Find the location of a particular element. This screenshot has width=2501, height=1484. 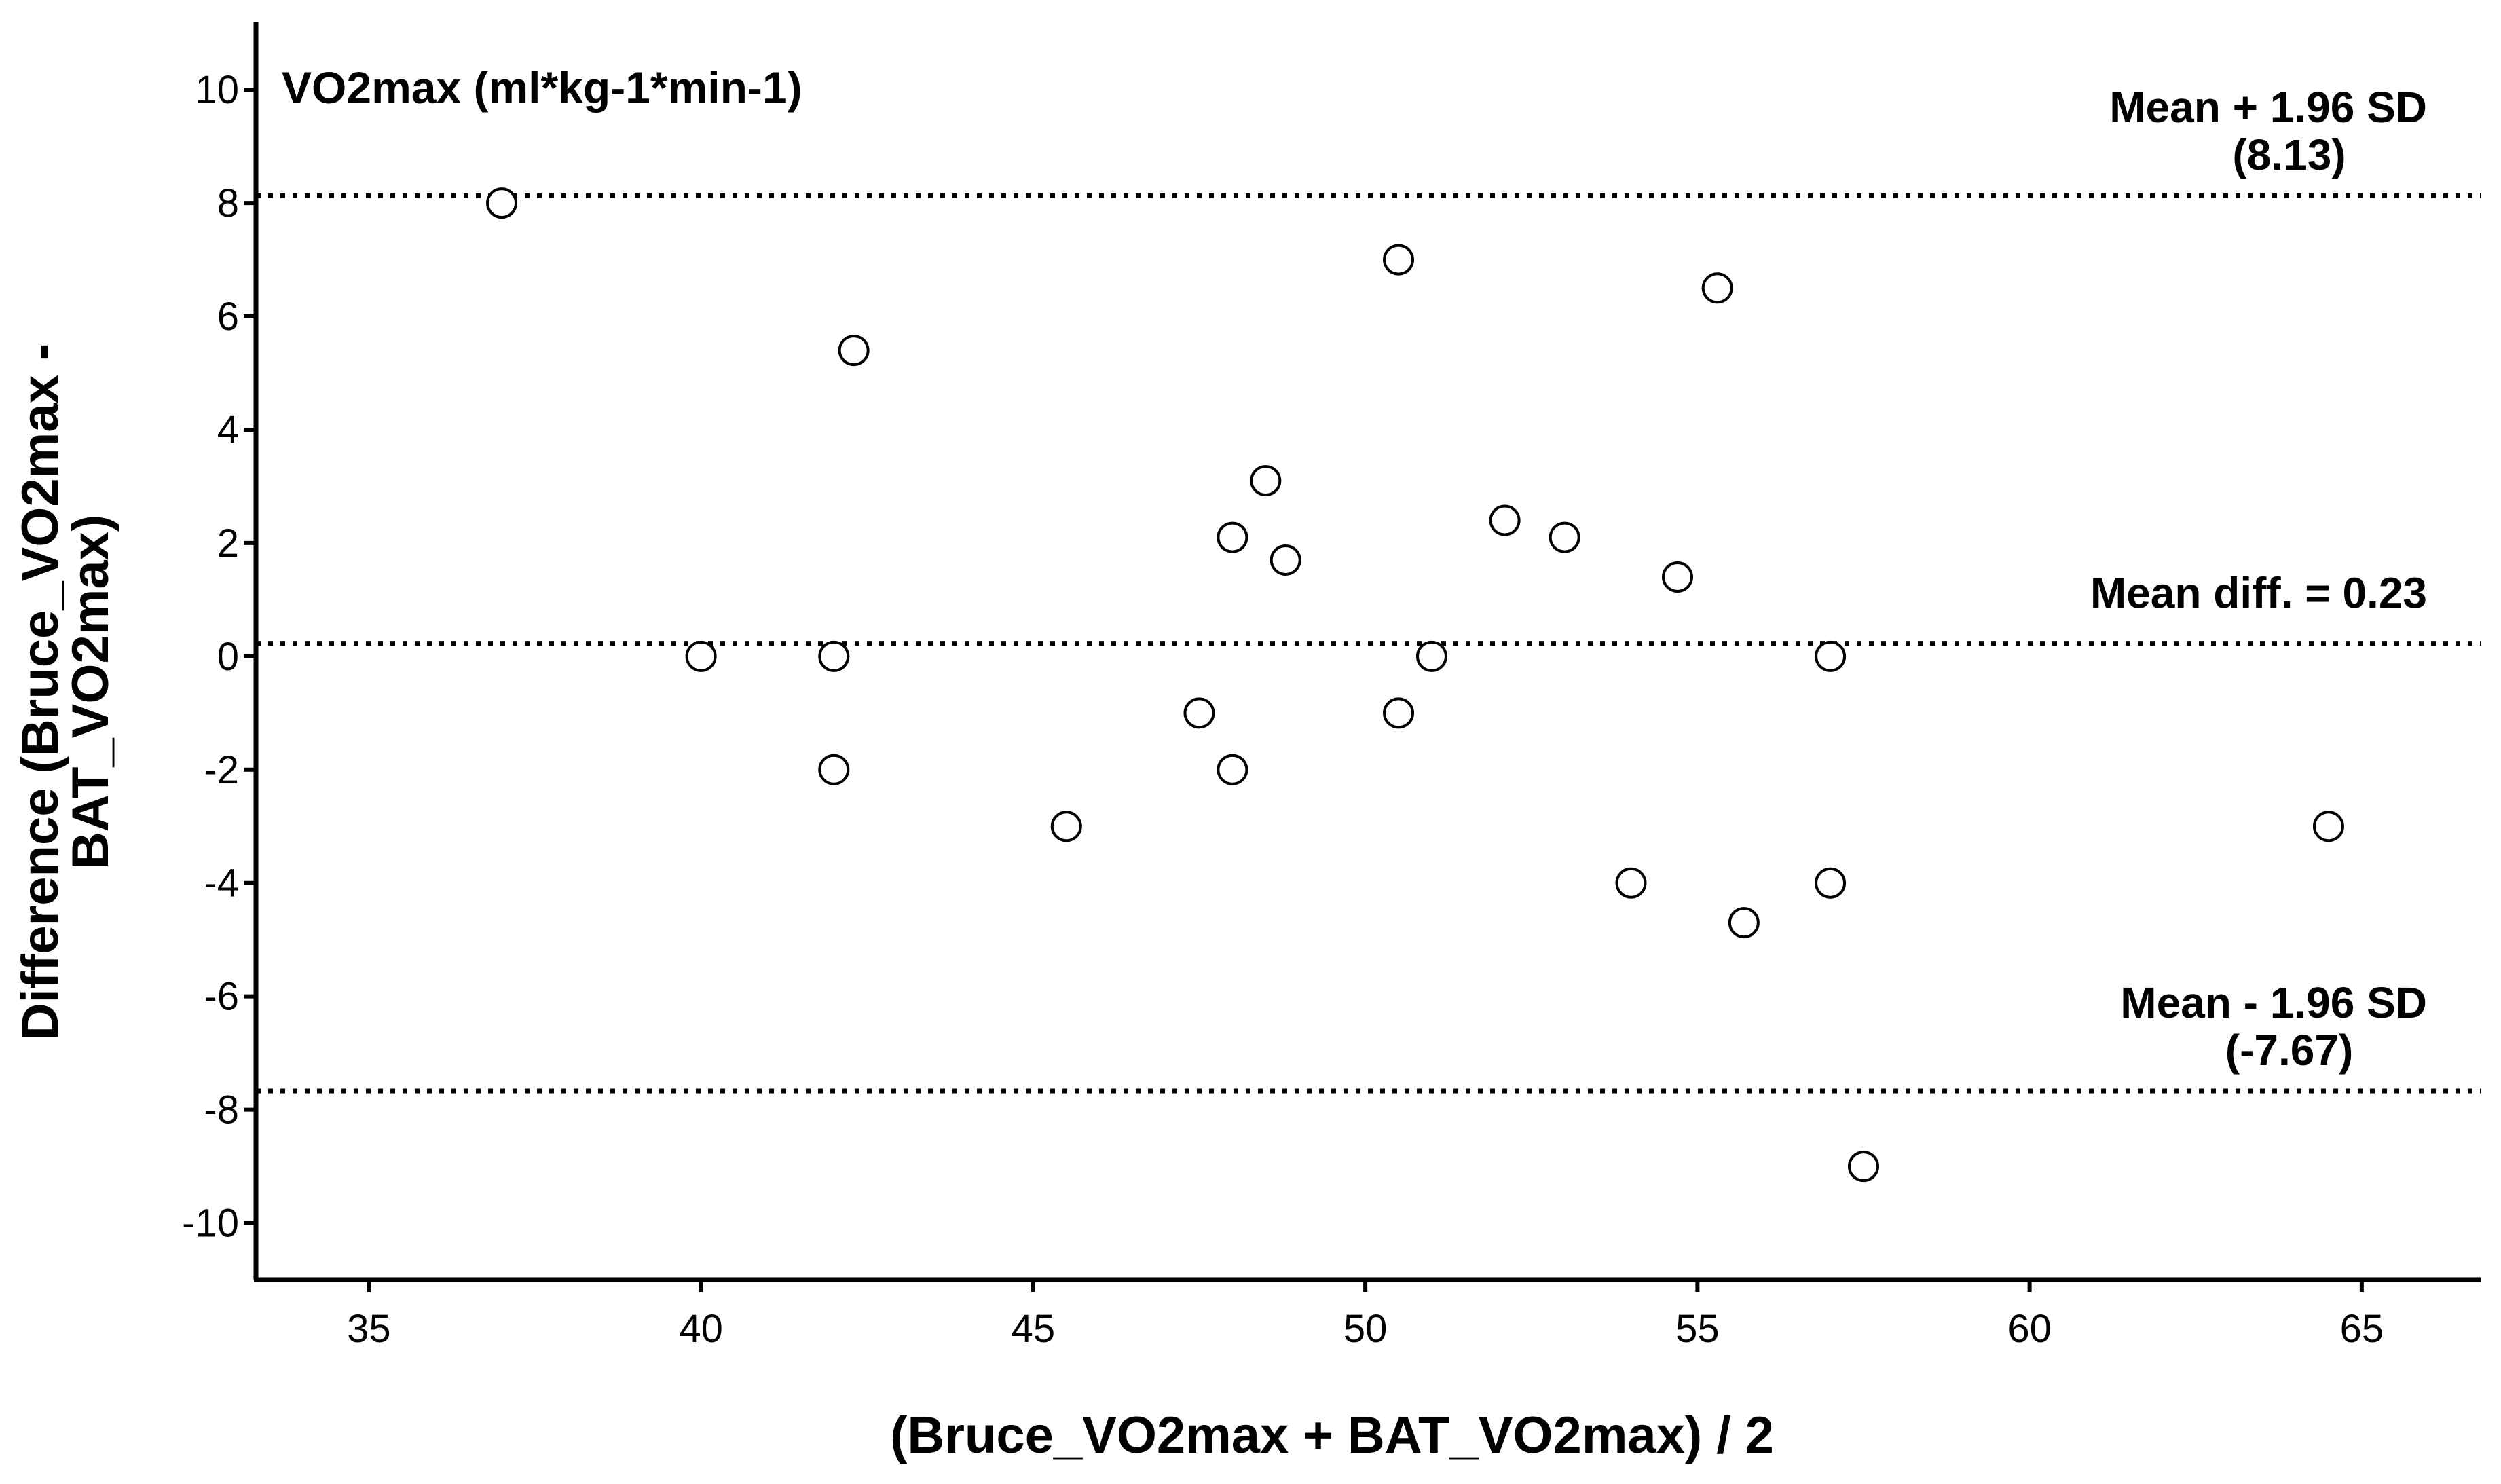

y-tick-label: 8 is located at coordinates (228, 203).